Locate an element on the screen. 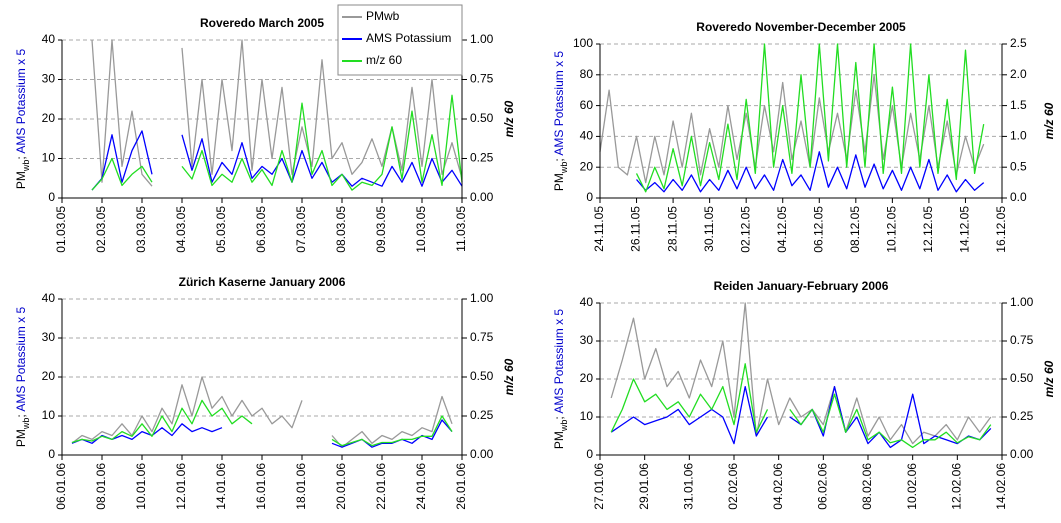 This screenshot has height=523, width=1061. x-tick-label: 06.03.05 is located at coordinates (261, 229).